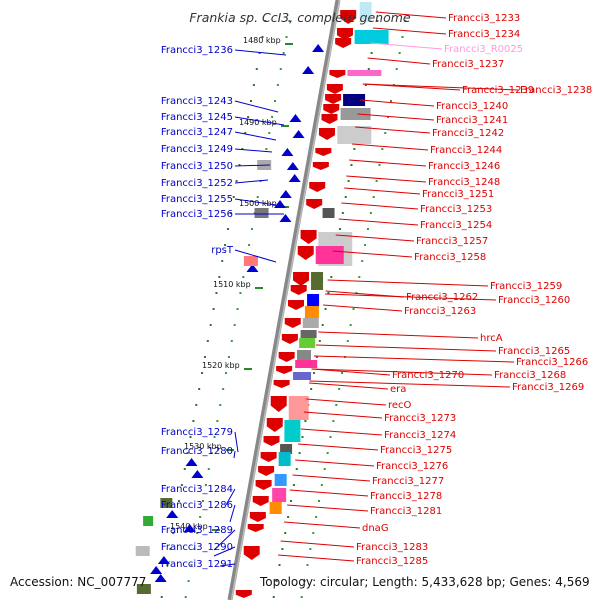 The image size is (600, 600). Describe the element at coordinates (197, 489) in the screenshot. I see `gene-label-francci3_1284: Francci3_1284` at that location.